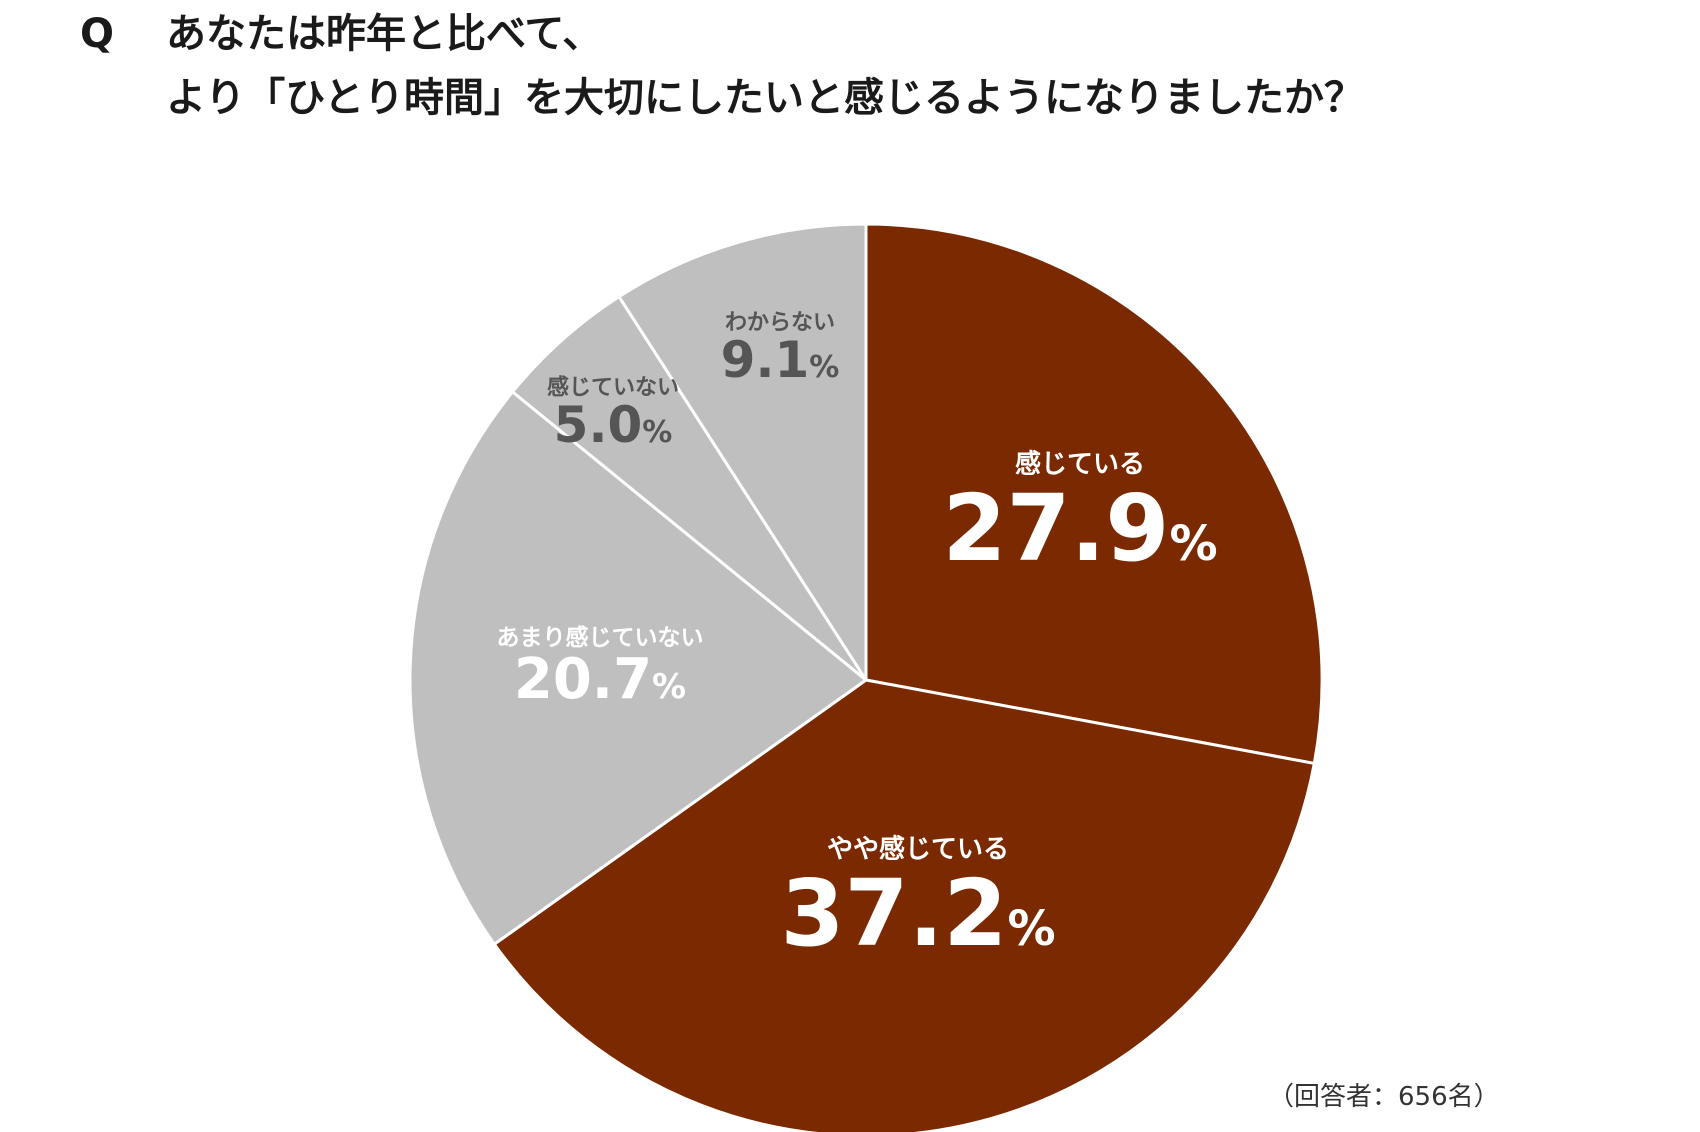 The height and width of the screenshot is (1132, 1700). Describe the element at coordinates (384, 34) in the screenshot. I see `question-line-1: あなたは昨年と比べて、` at that location.